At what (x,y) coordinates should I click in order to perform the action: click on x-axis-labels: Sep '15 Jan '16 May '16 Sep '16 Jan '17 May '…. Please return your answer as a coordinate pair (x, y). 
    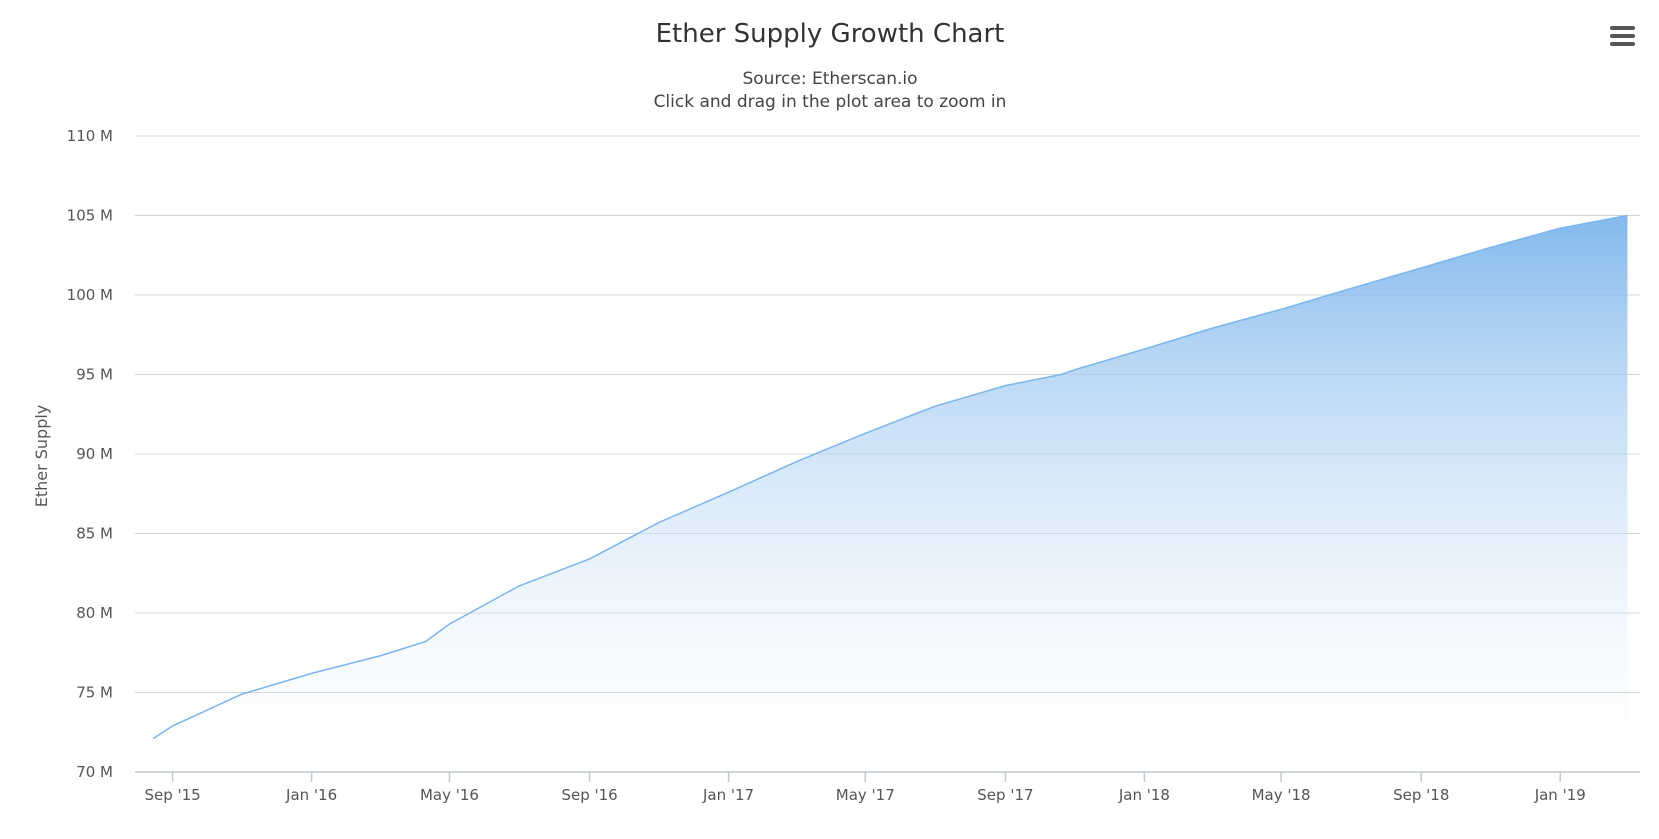
    Looking at the image, I should click on (864, 795).